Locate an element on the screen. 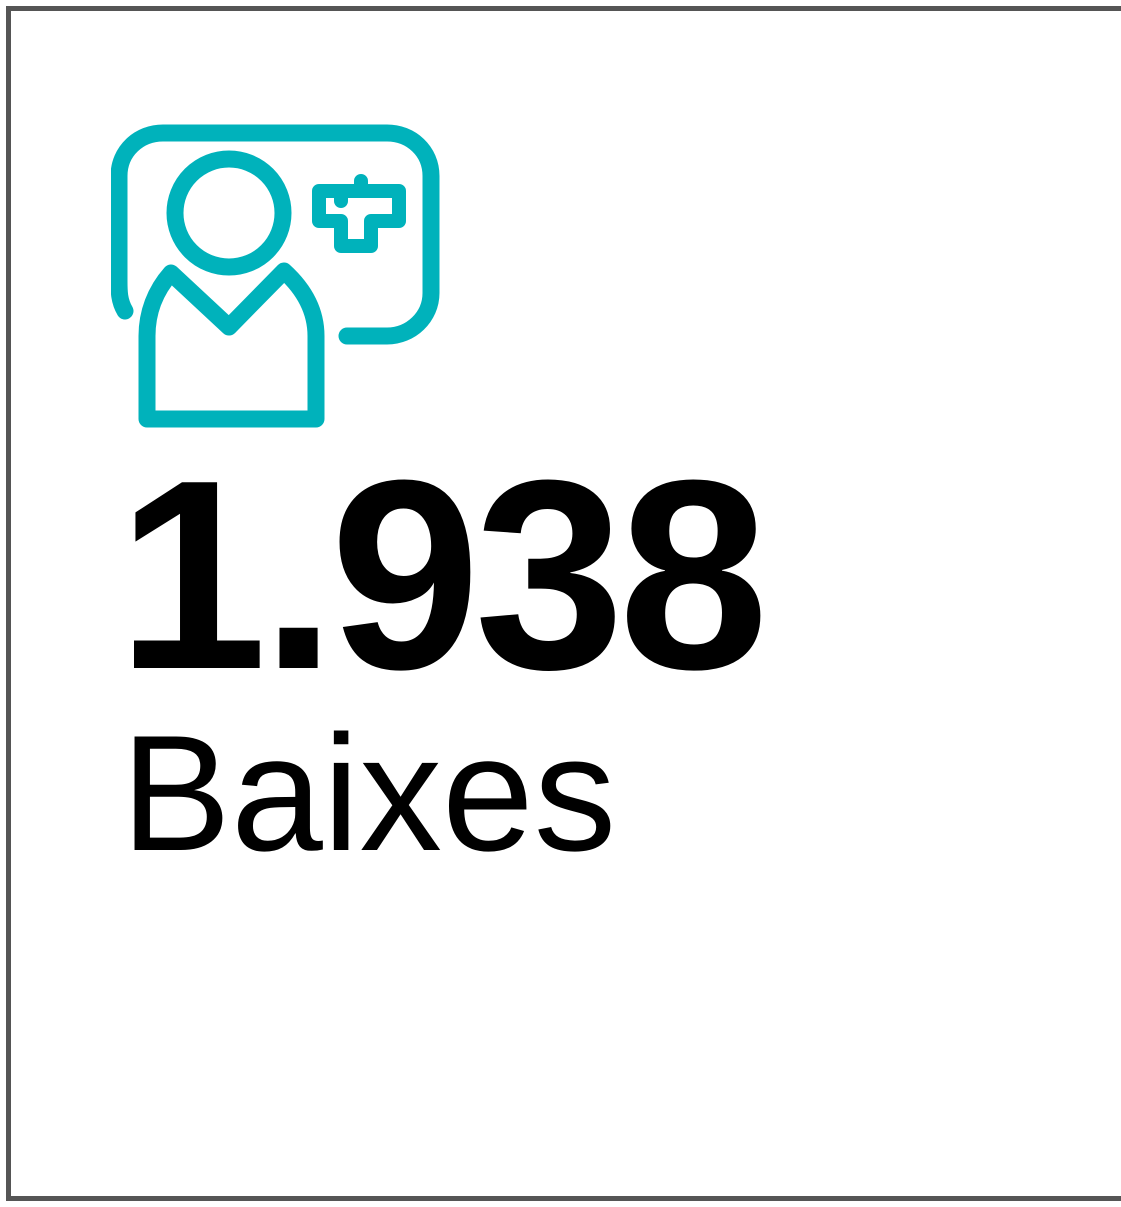 The width and height of the screenshot is (1121, 1207). doctor-icon is located at coordinates (275, 276).